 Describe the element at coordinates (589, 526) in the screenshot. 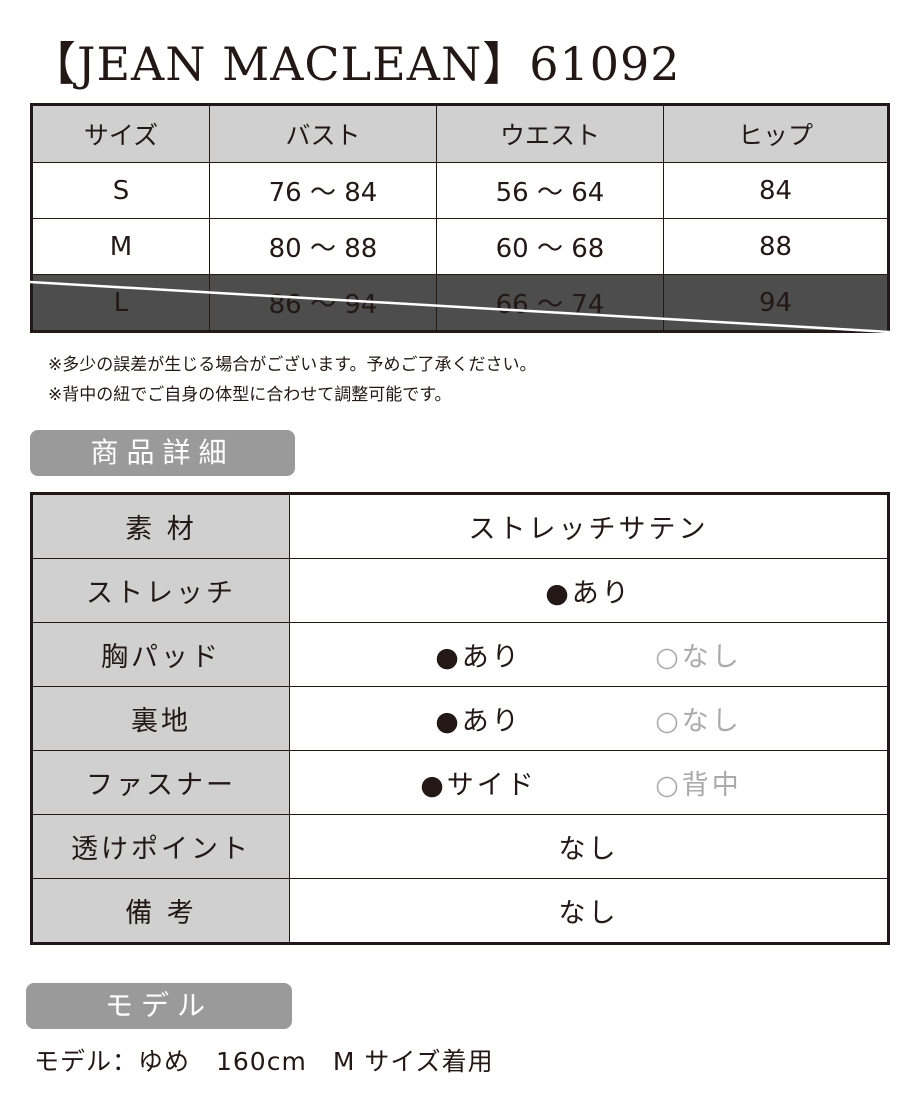

I see `detail-value: ストレッチサテン` at that location.